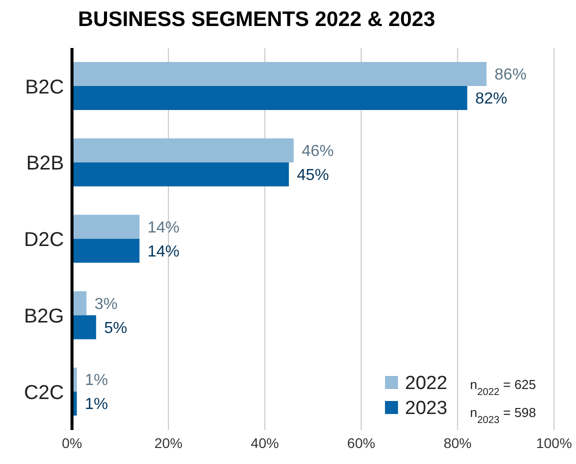 The width and height of the screenshot is (576, 464). What do you see at coordinates (257, 20) in the screenshot?
I see `chart-title: BUSINESS SEGMENTS 2022 & 2023` at bounding box center [257, 20].